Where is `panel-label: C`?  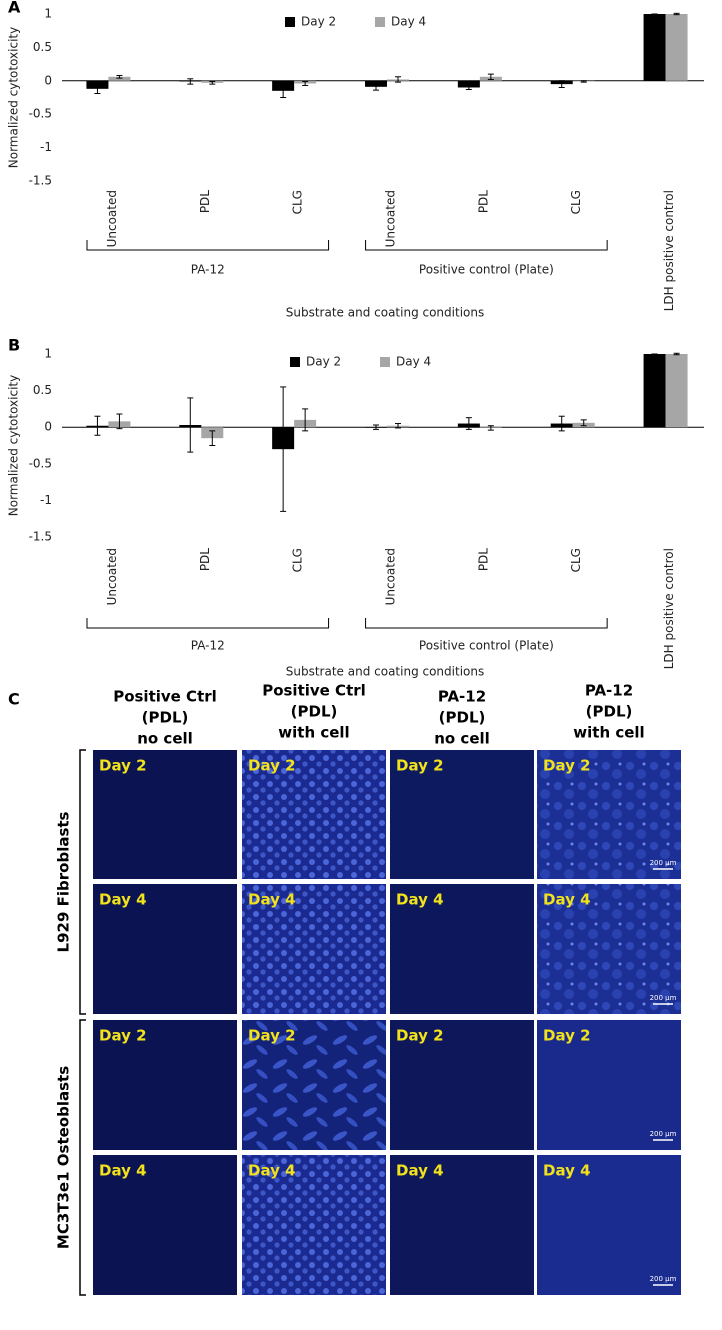
panel-label: C is located at coordinates (14, 699).